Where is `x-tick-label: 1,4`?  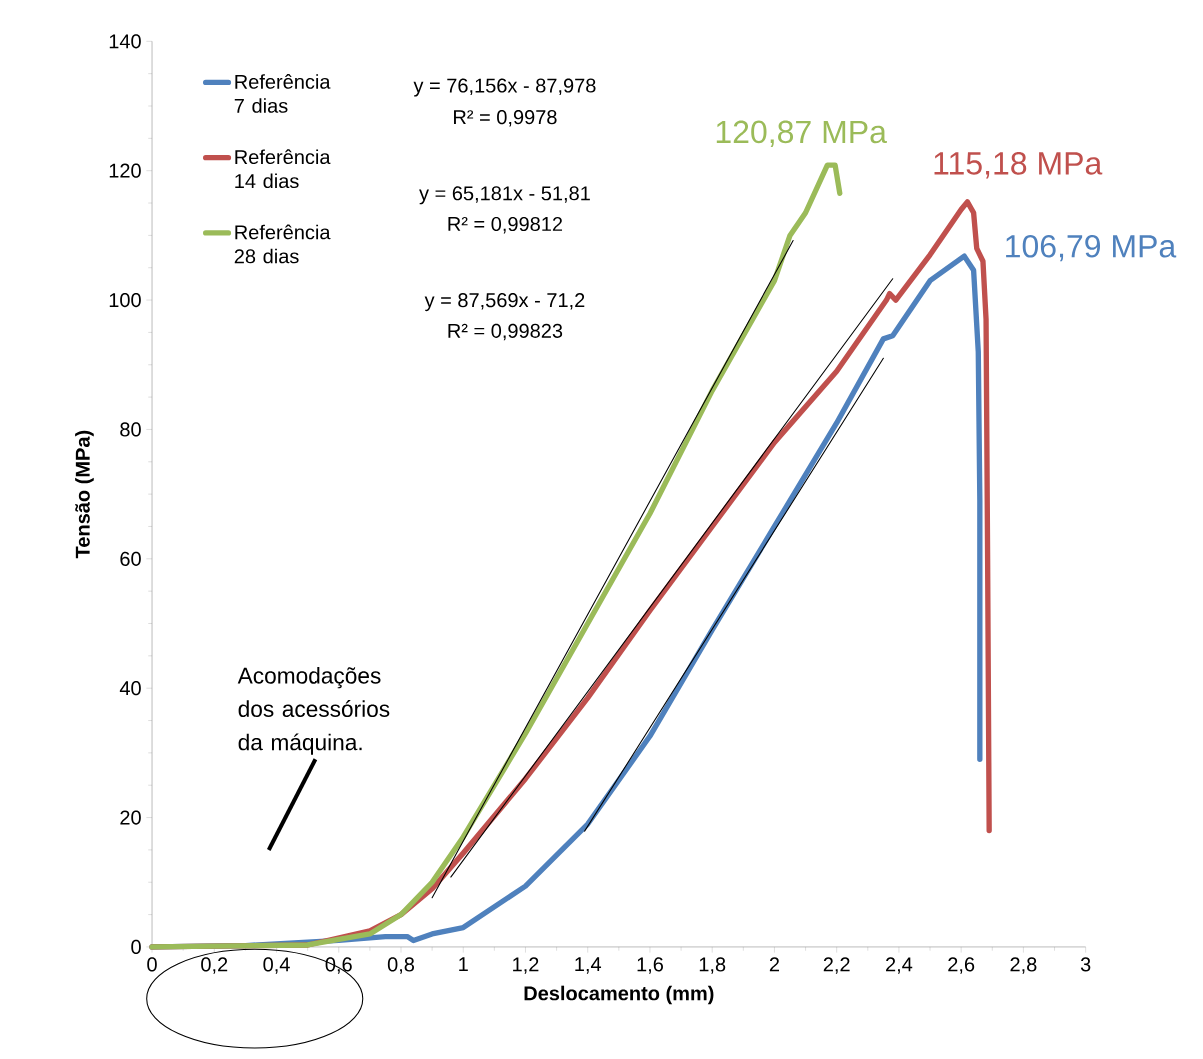 x-tick-label: 1,4 is located at coordinates (588, 965).